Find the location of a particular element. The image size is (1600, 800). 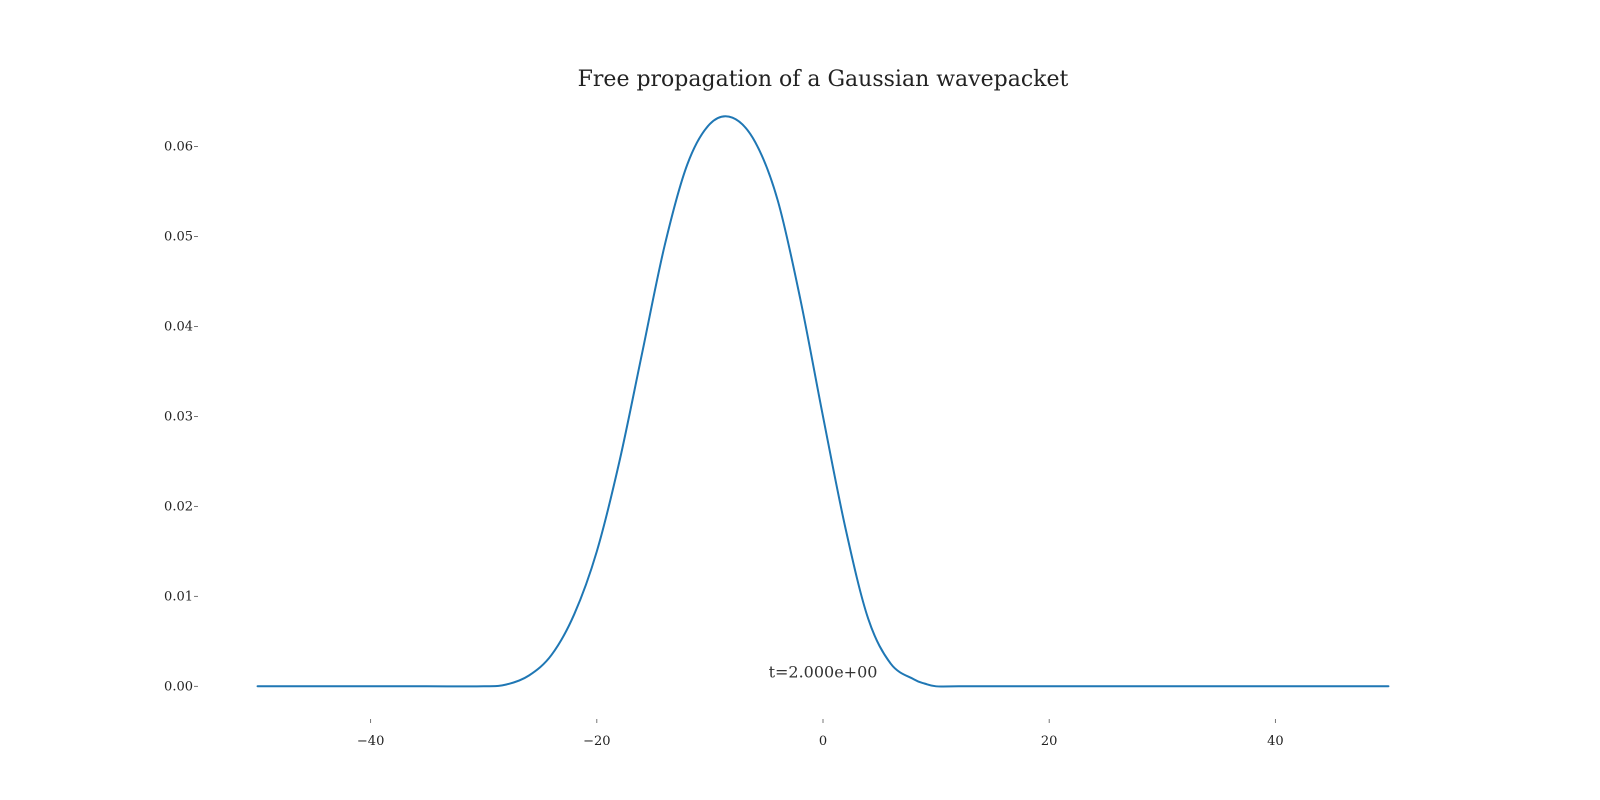

x-tick-label: −20 is located at coordinates (596, 741).